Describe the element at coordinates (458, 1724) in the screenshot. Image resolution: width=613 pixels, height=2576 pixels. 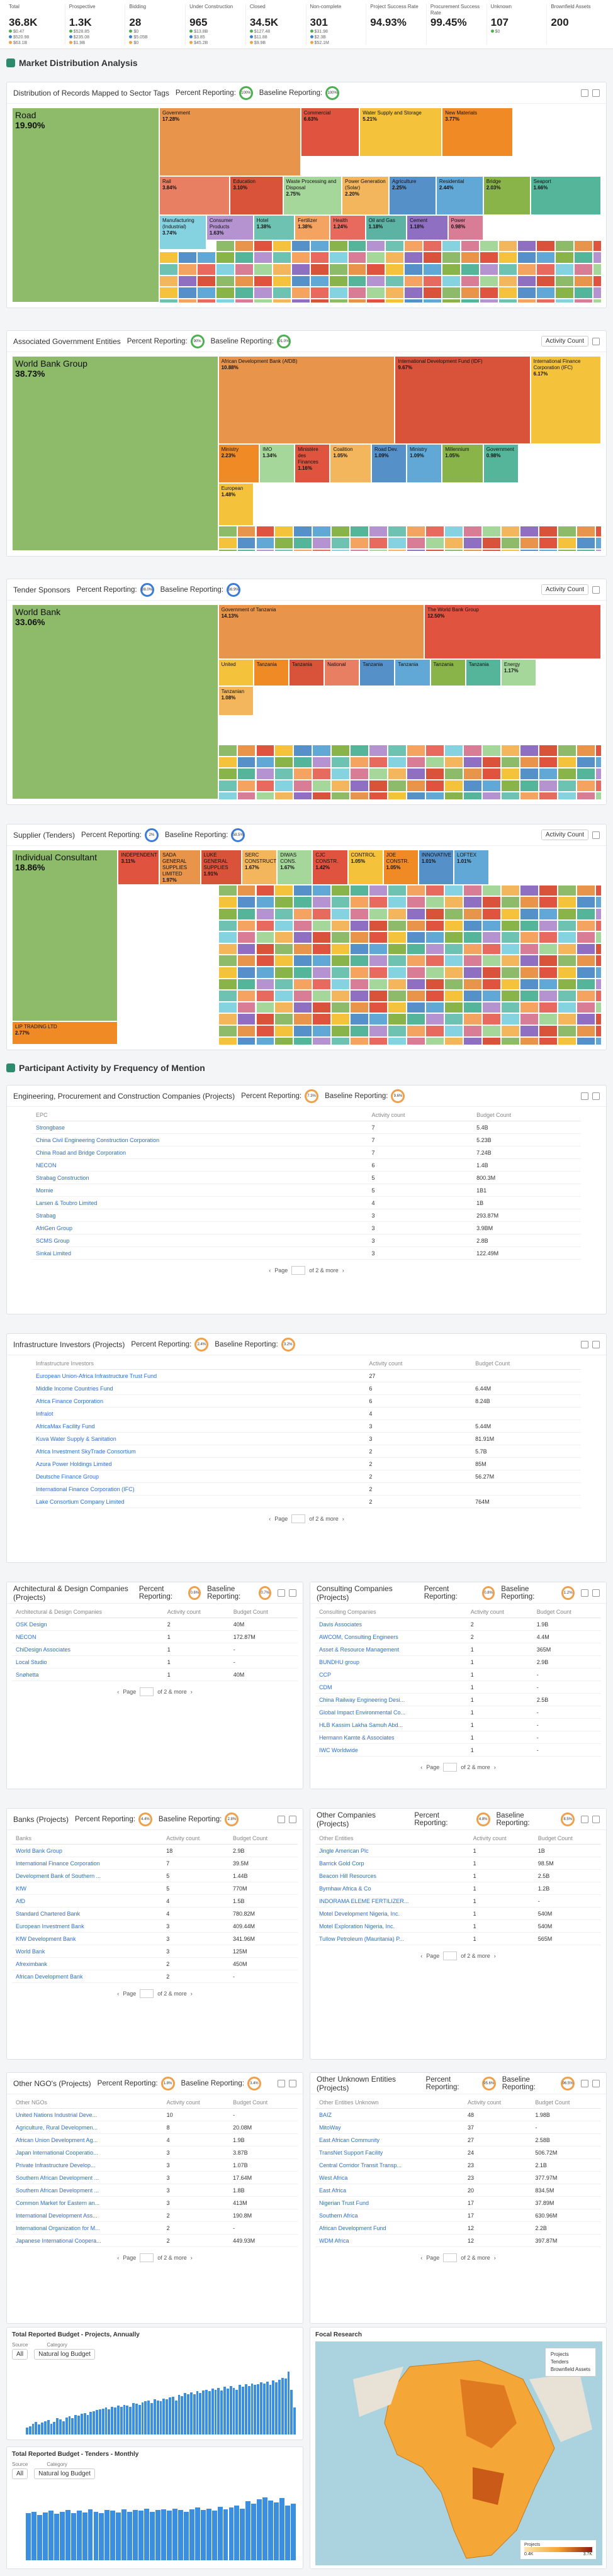
I see `table-row: HLB Kassim Lakha Samuh Abd... 1-` at that location.